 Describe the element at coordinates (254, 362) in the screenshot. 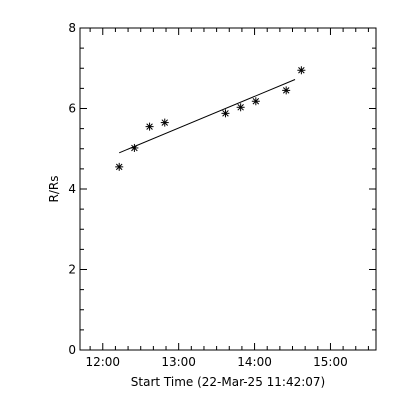

I see `x-tick-label: 14:00` at that location.